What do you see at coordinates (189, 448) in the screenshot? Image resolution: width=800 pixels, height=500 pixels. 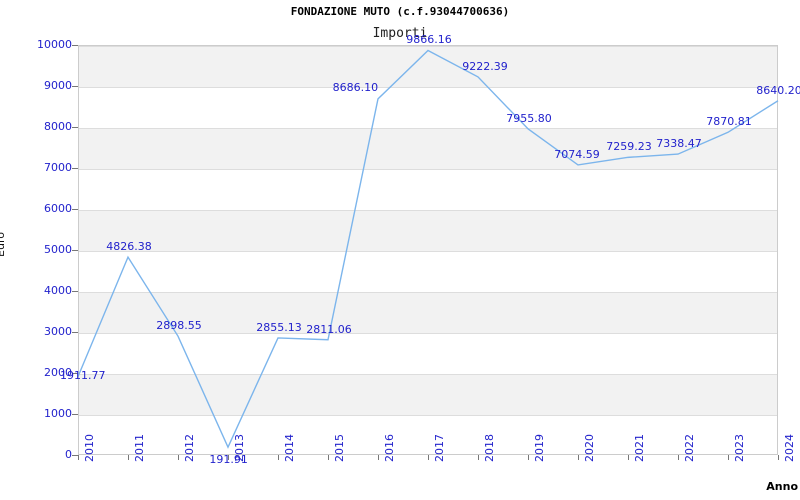 I see `x-tick-label: 2012` at bounding box center [189, 448].